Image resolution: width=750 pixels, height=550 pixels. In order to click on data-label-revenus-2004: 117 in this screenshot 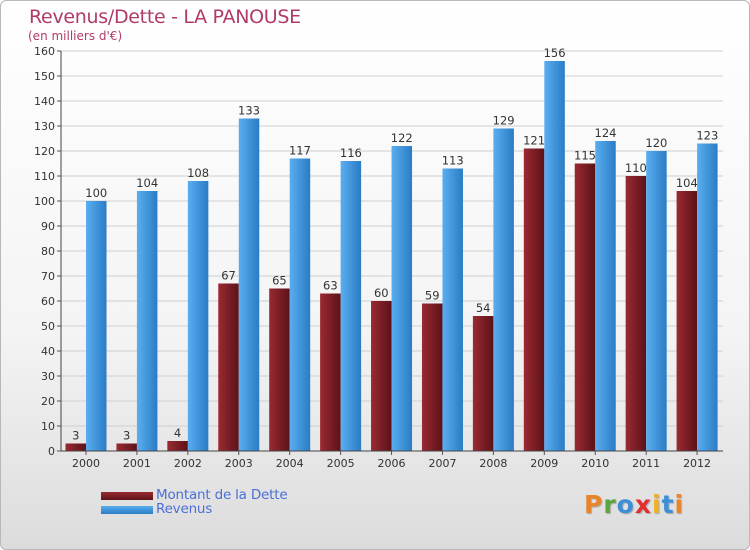, I will do `click(300, 151)`.